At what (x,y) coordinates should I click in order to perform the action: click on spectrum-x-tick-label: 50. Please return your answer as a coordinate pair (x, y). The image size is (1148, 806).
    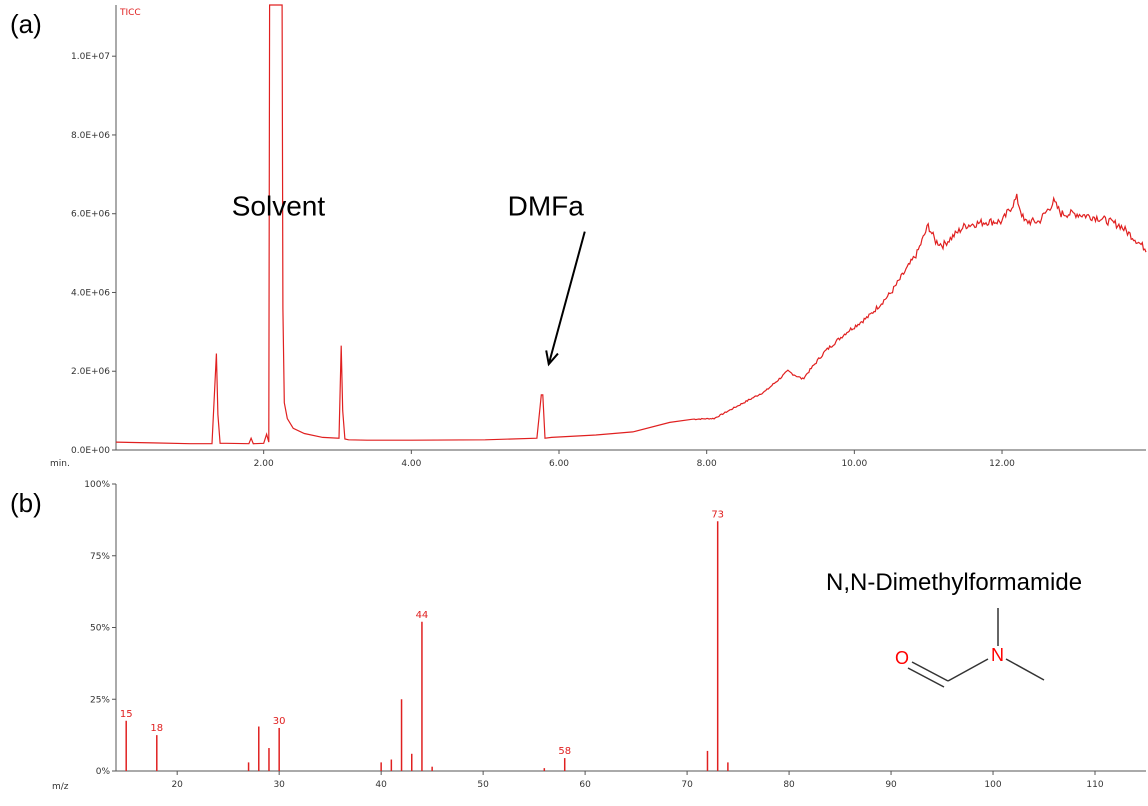
    Looking at the image, I should click on (483, 785).